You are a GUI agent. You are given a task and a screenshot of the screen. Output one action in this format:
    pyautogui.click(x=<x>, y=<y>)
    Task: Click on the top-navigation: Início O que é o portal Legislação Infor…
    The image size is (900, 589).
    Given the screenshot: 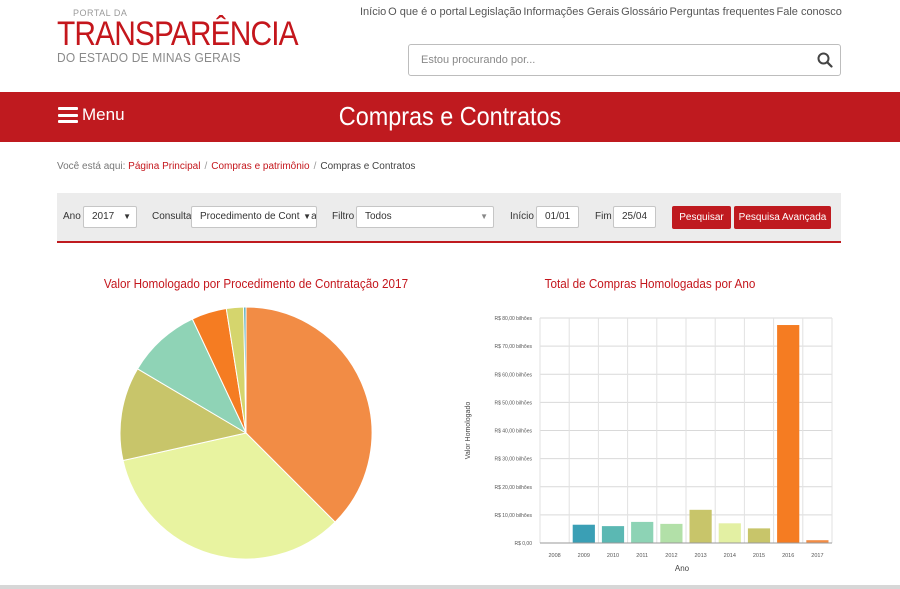 What is the action you would take?
    pyautogui.click(x=601, y=12)
    